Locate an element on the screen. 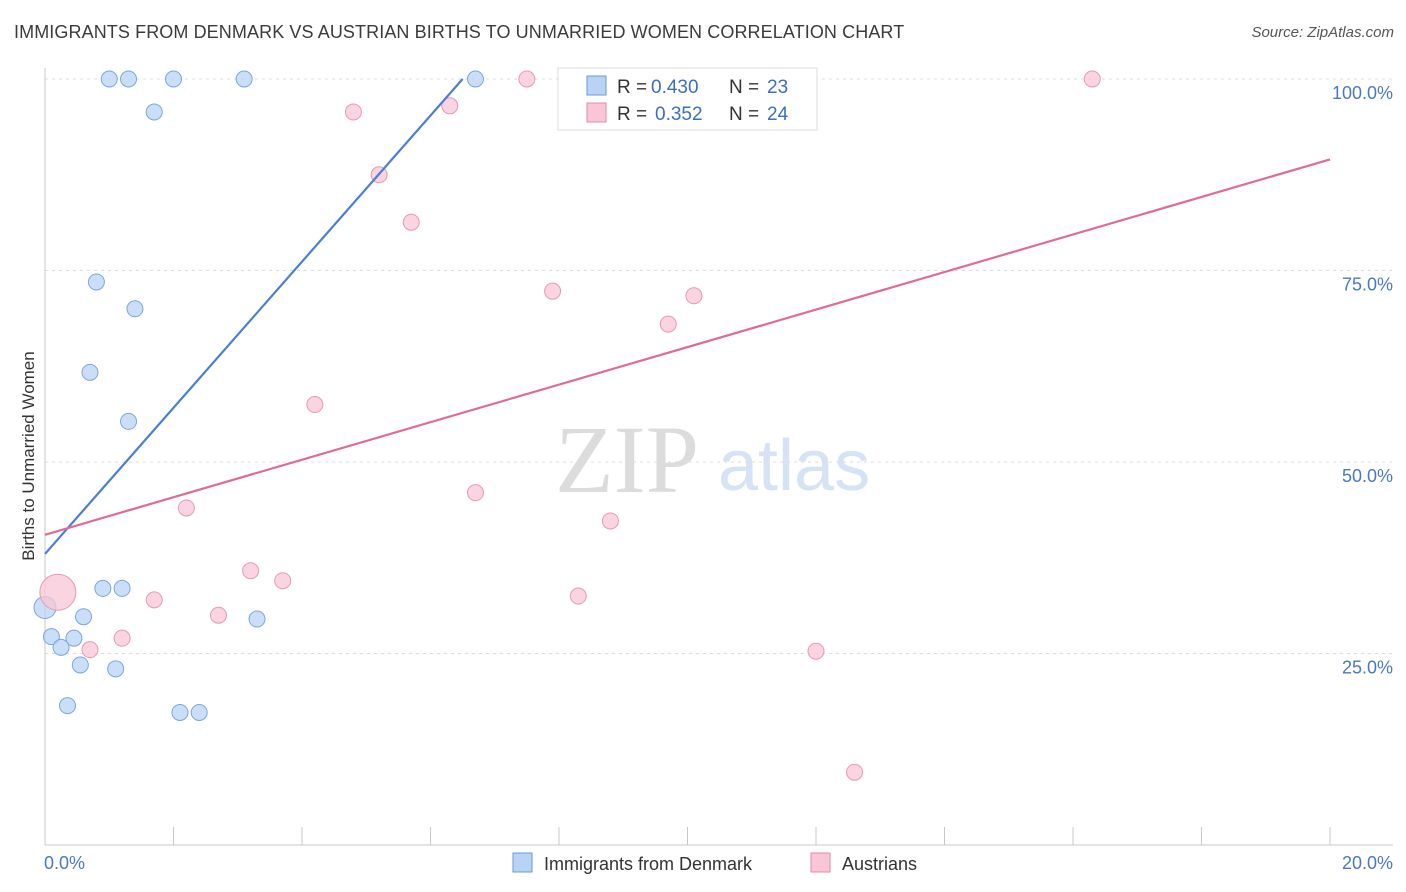 Image resolution: width=1406 pixels, height=892 pixels. y-tick-label: 50.0% is located at coordinates (1367, 476).